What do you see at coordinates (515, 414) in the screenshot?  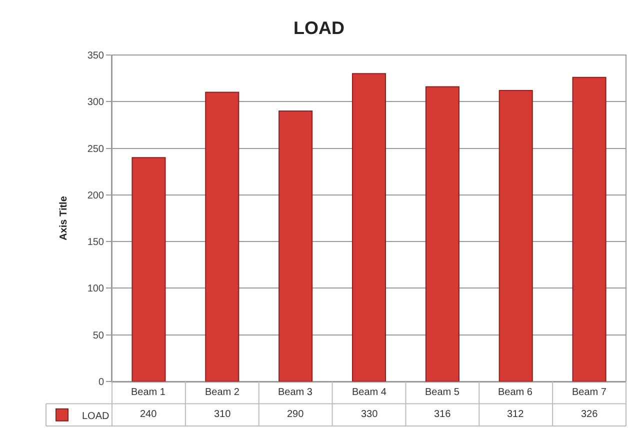 I see `data-label: 312` at bounding box center [515, 414].